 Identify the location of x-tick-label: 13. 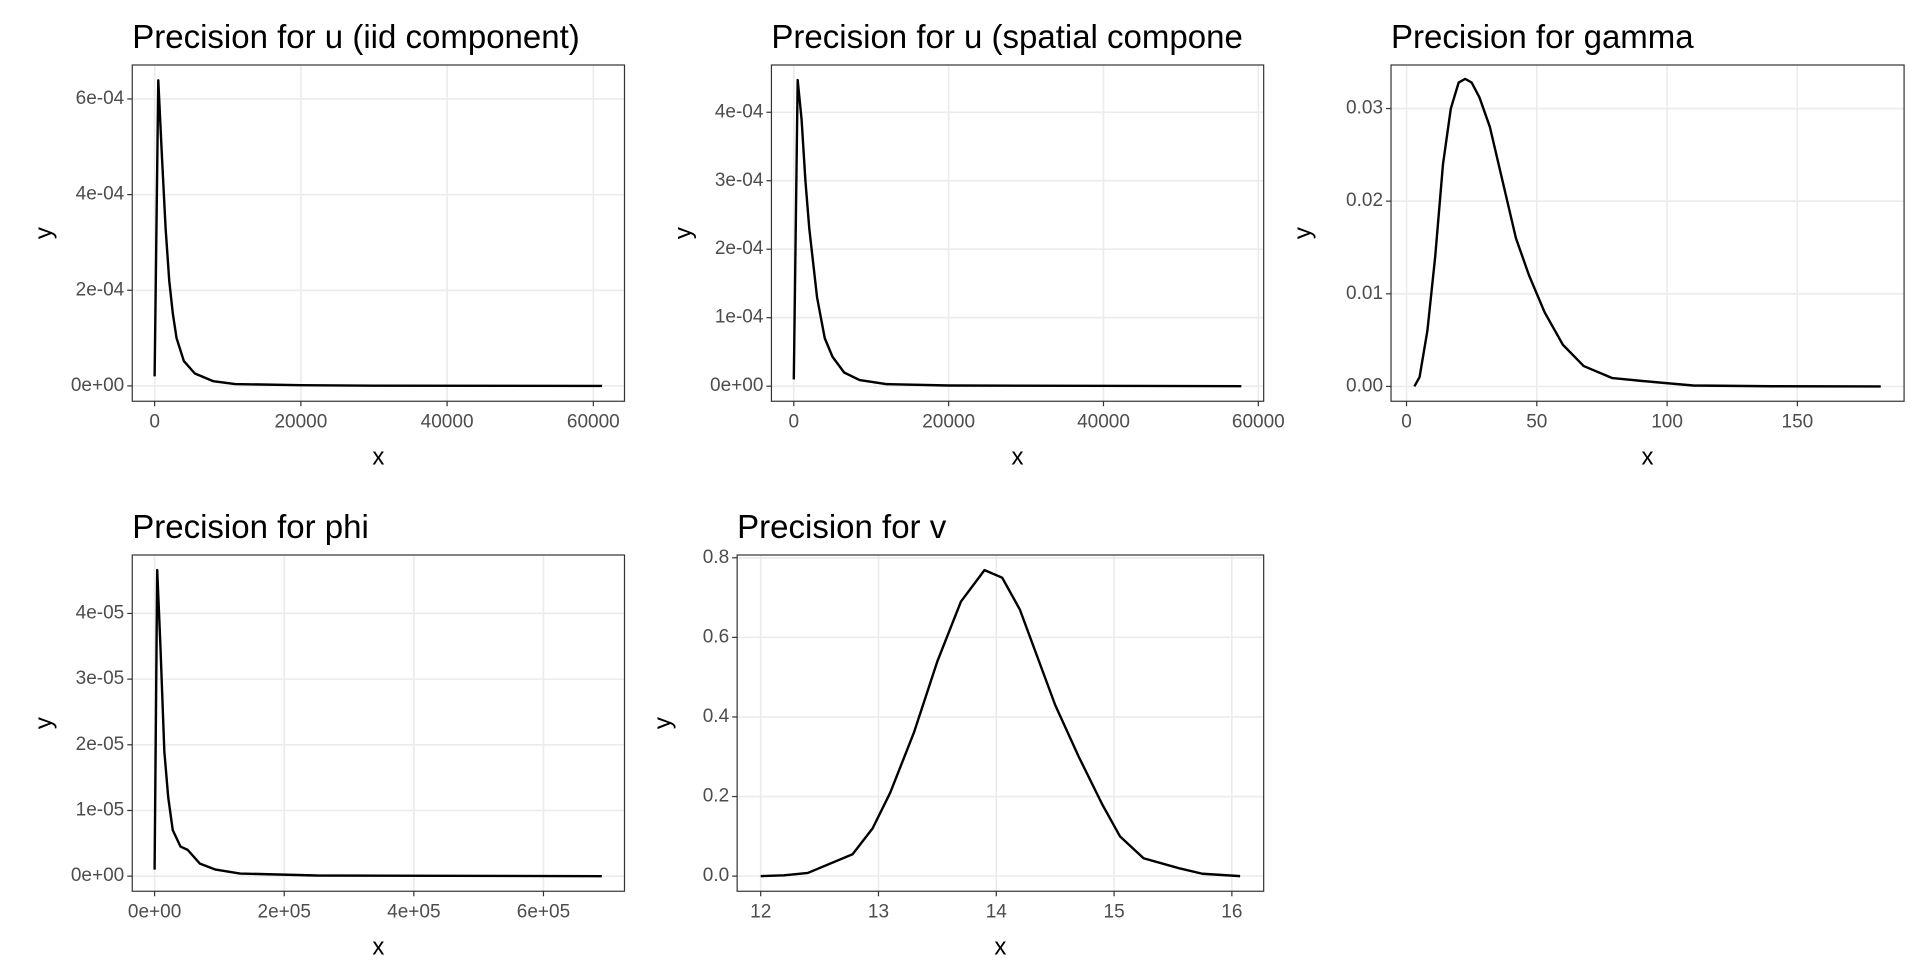
(878, 911).